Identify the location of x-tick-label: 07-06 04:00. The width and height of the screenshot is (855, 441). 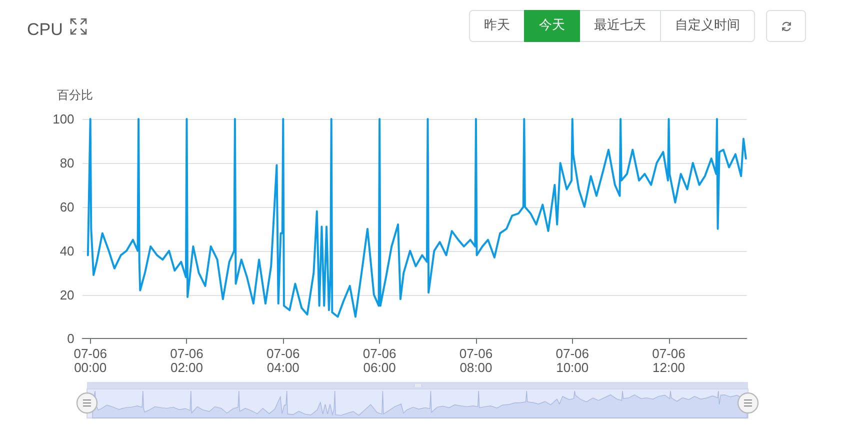
(283, 361).